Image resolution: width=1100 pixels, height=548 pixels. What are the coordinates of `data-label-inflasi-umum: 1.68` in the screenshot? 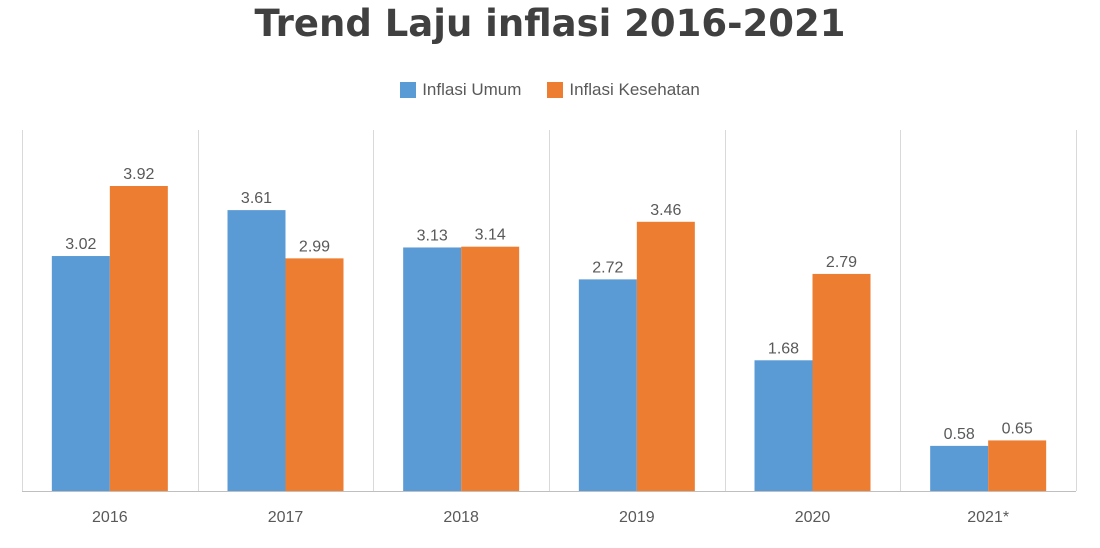 It's located at (783, 348).